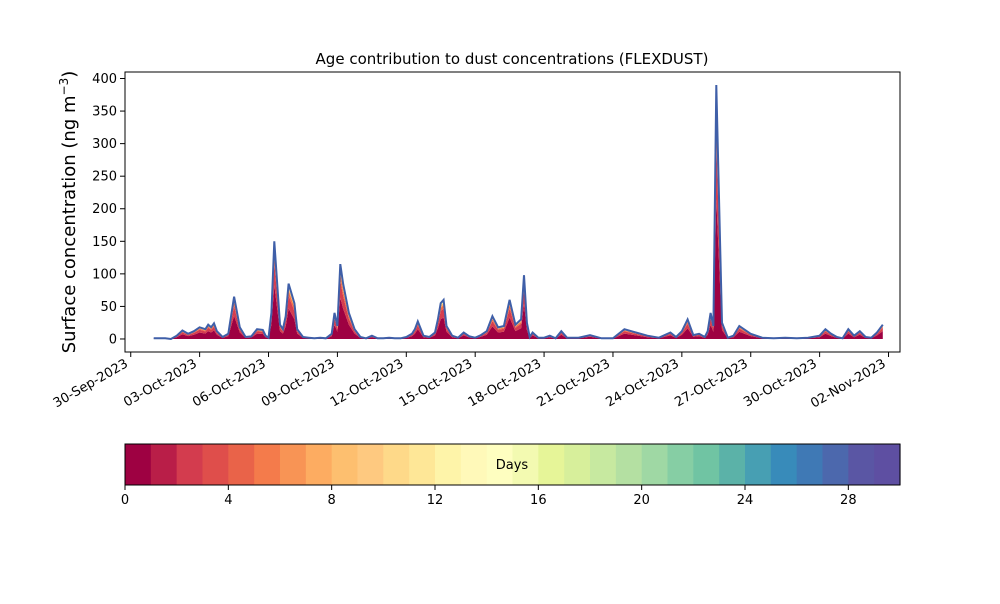  I want to click on x-tick-label: 18-Oct-2023, so click(505, 383).